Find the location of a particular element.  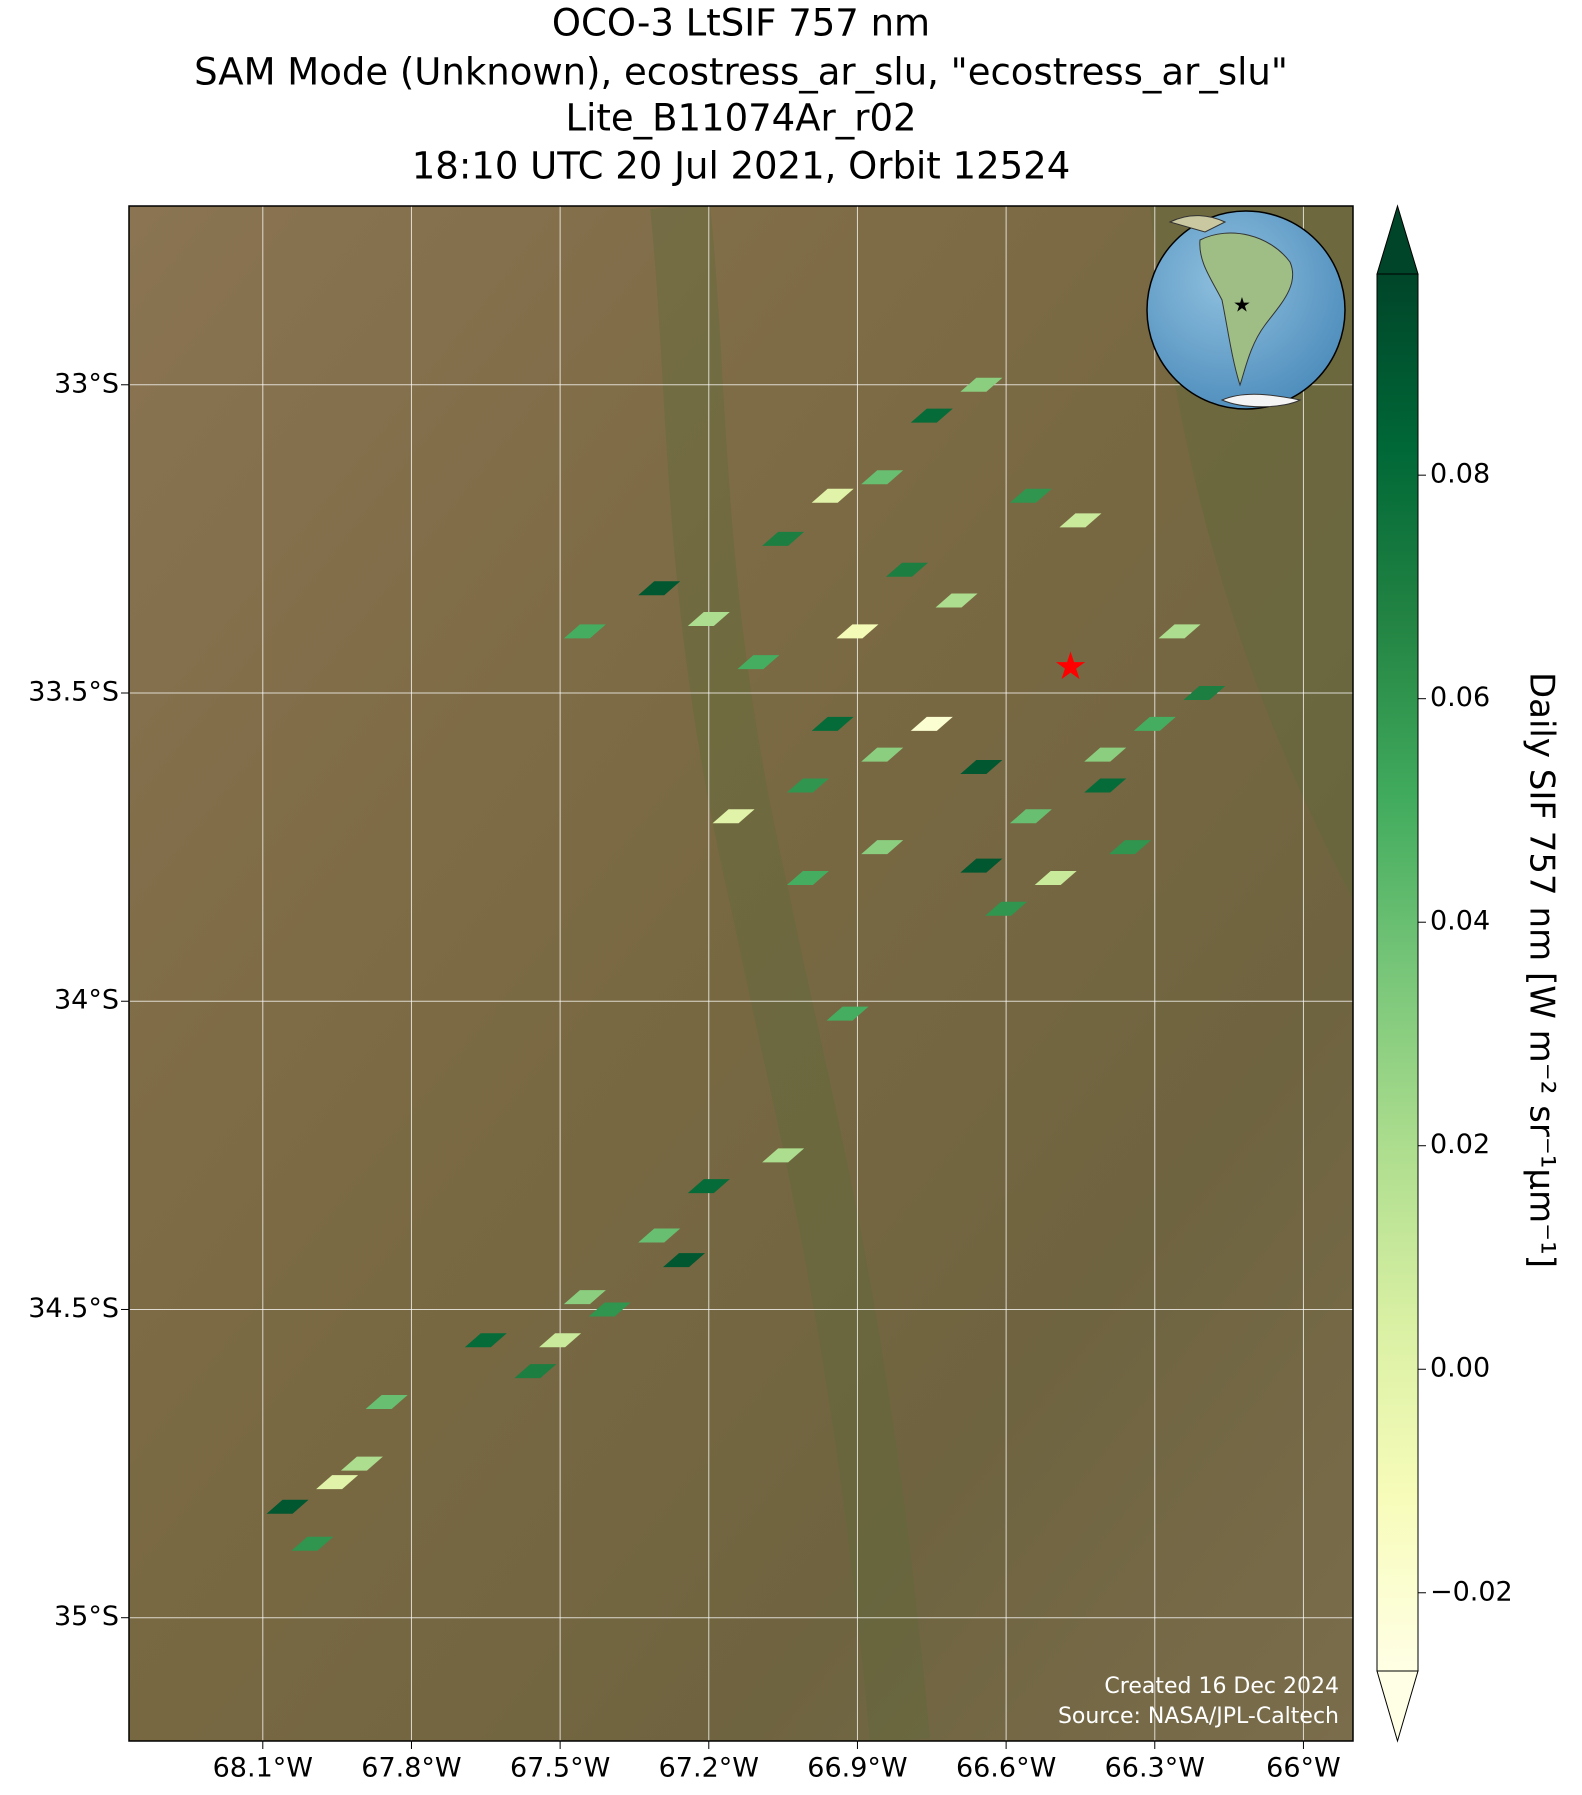

x-tick-label: 67.8°W is located at coordinates (411, 1768).